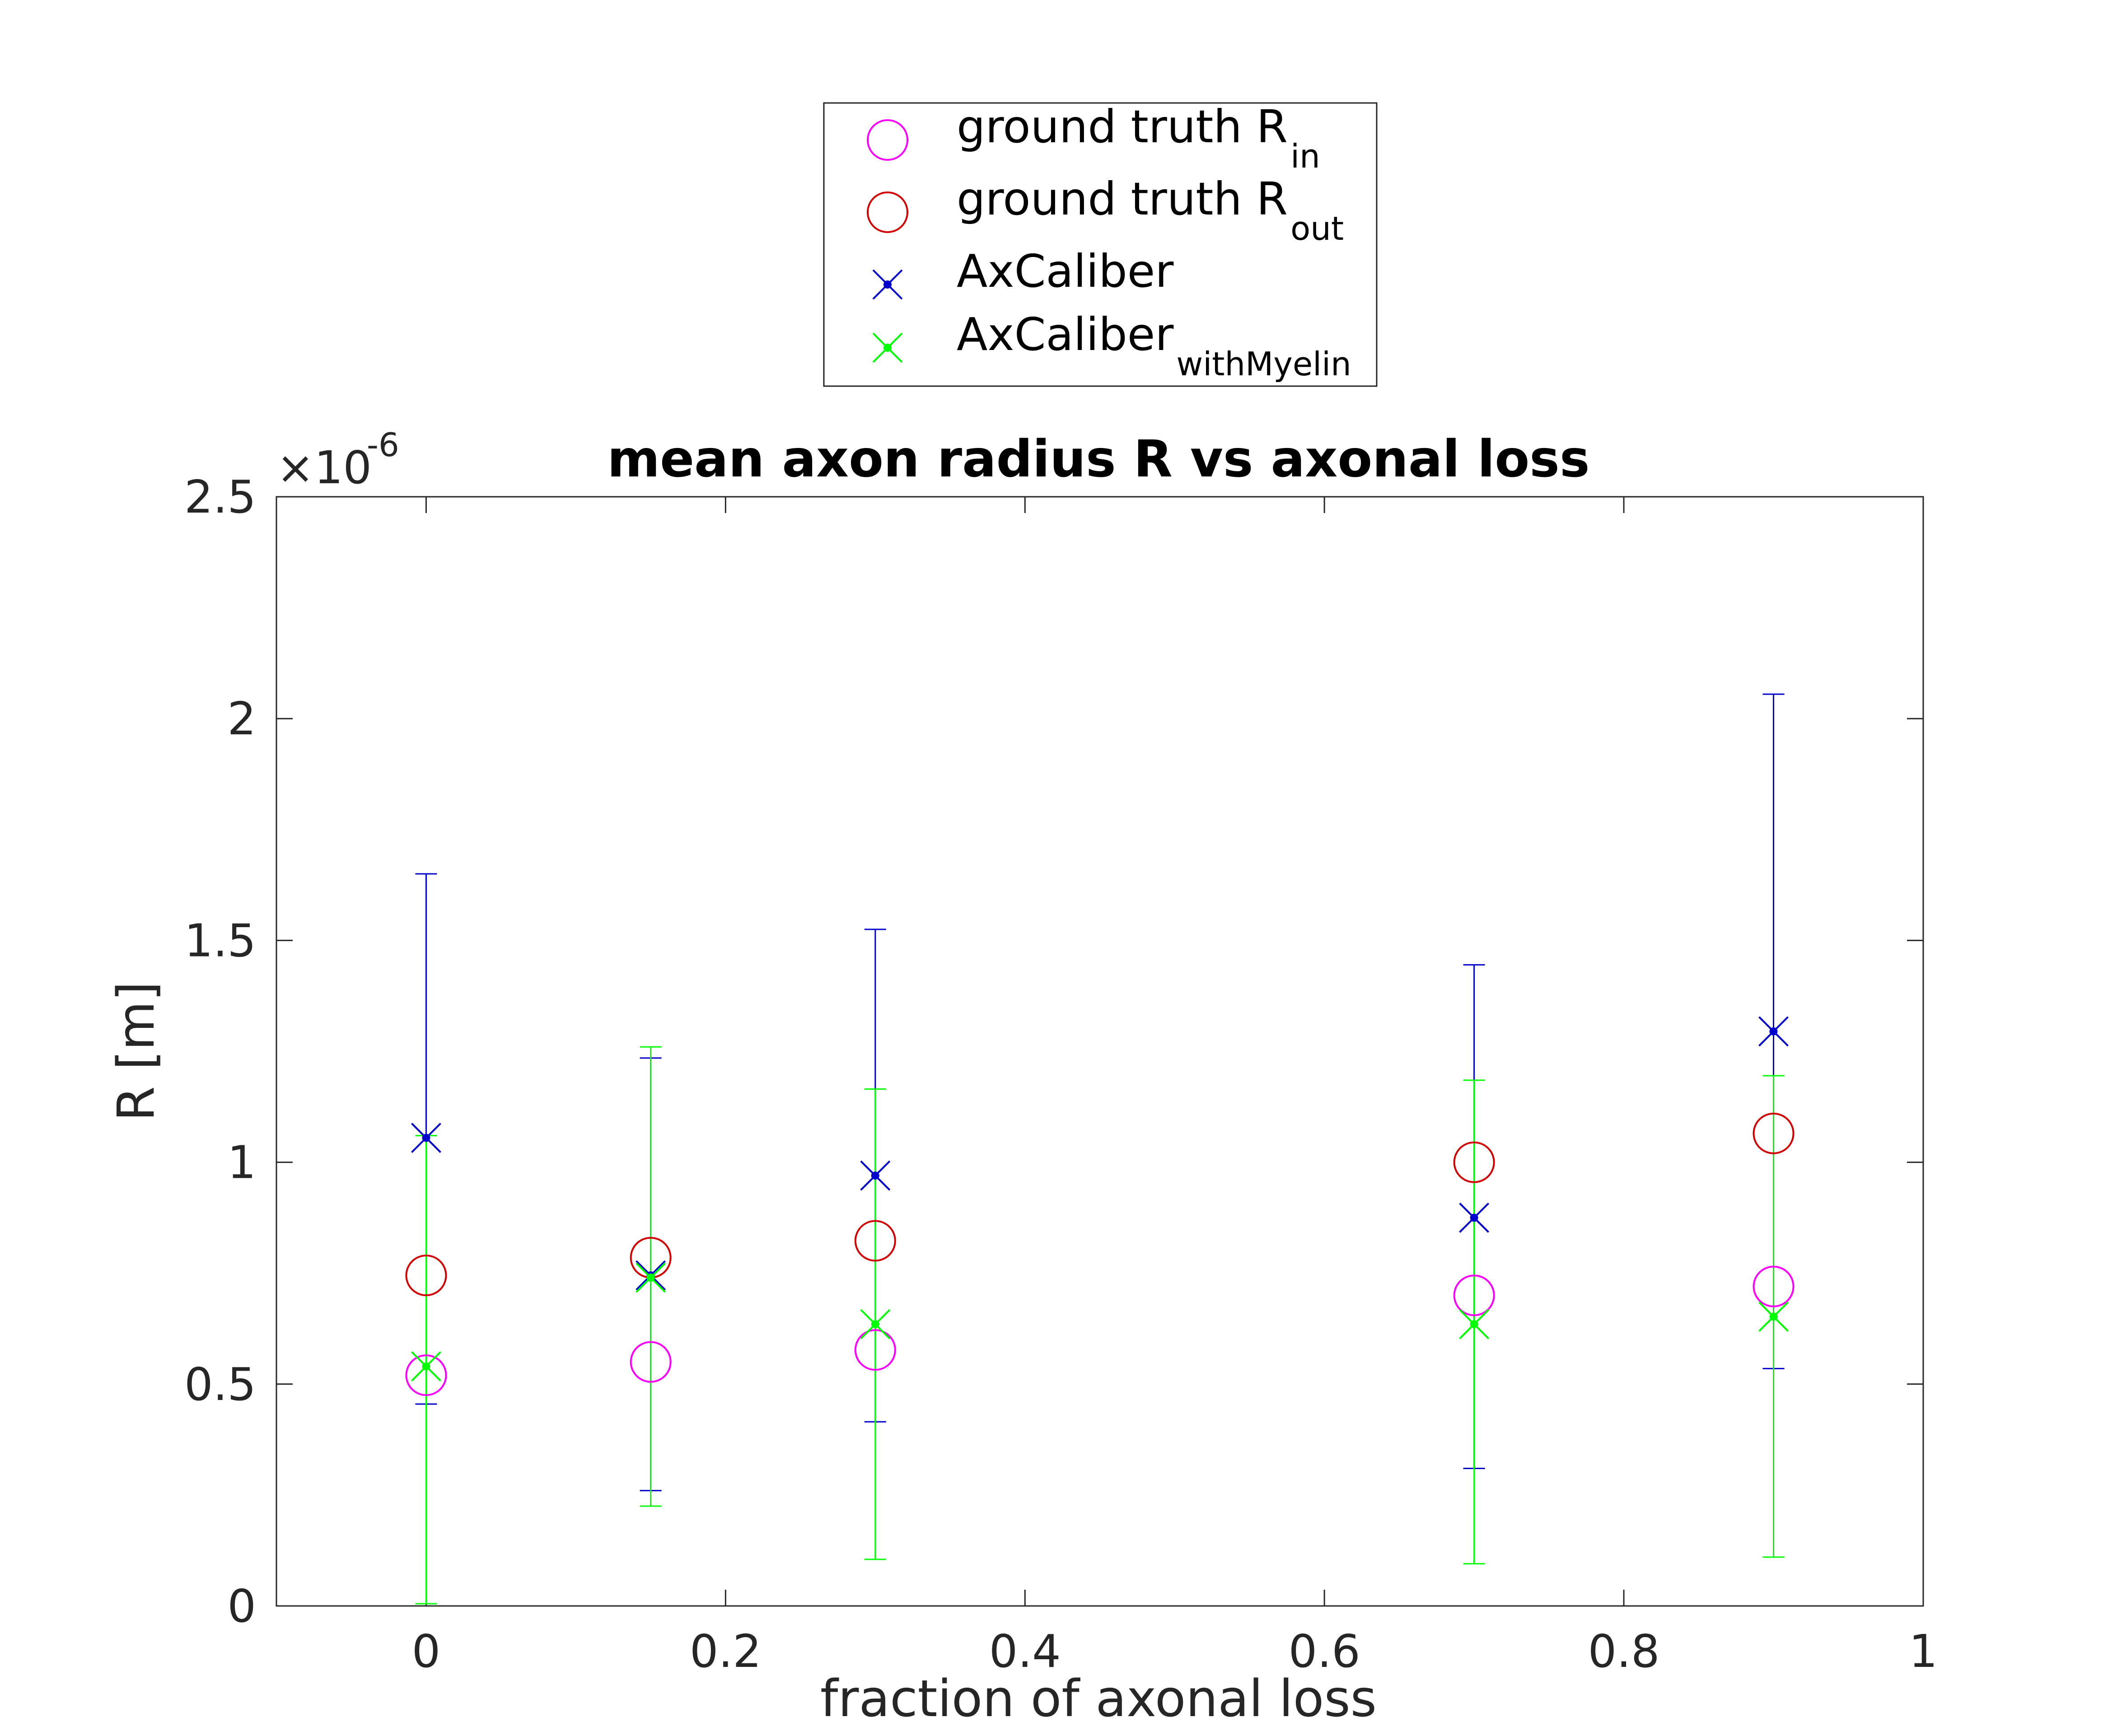 This screenshot has height=1736, width=2103. I want to click on y-tick-label: 2, so click(242, 718).